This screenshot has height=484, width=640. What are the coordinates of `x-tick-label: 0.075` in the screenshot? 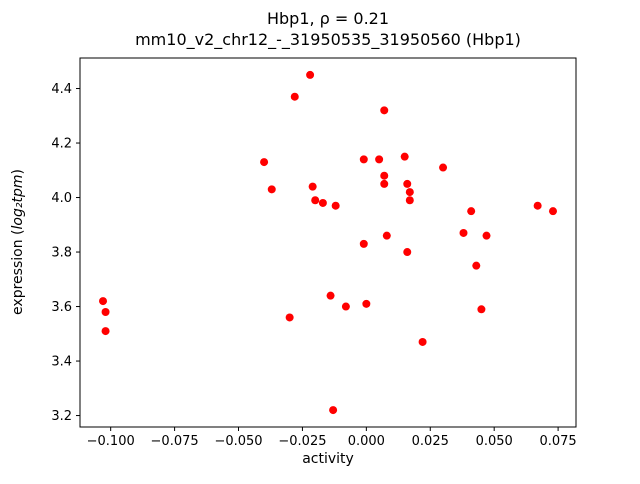 It's located at (557, 441).